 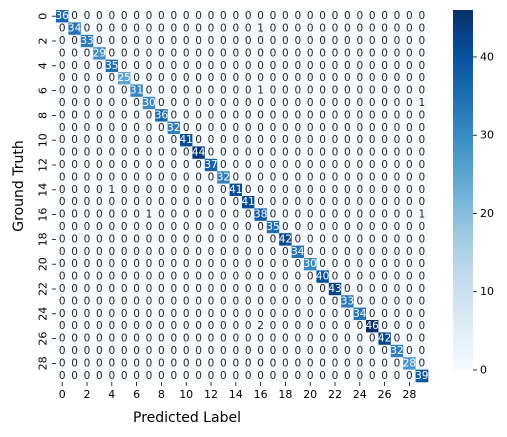 What do you see at coordinates (43, 165) in the screenshot?
I see `y-tick-label: 12` at bounding box center [43, 165].